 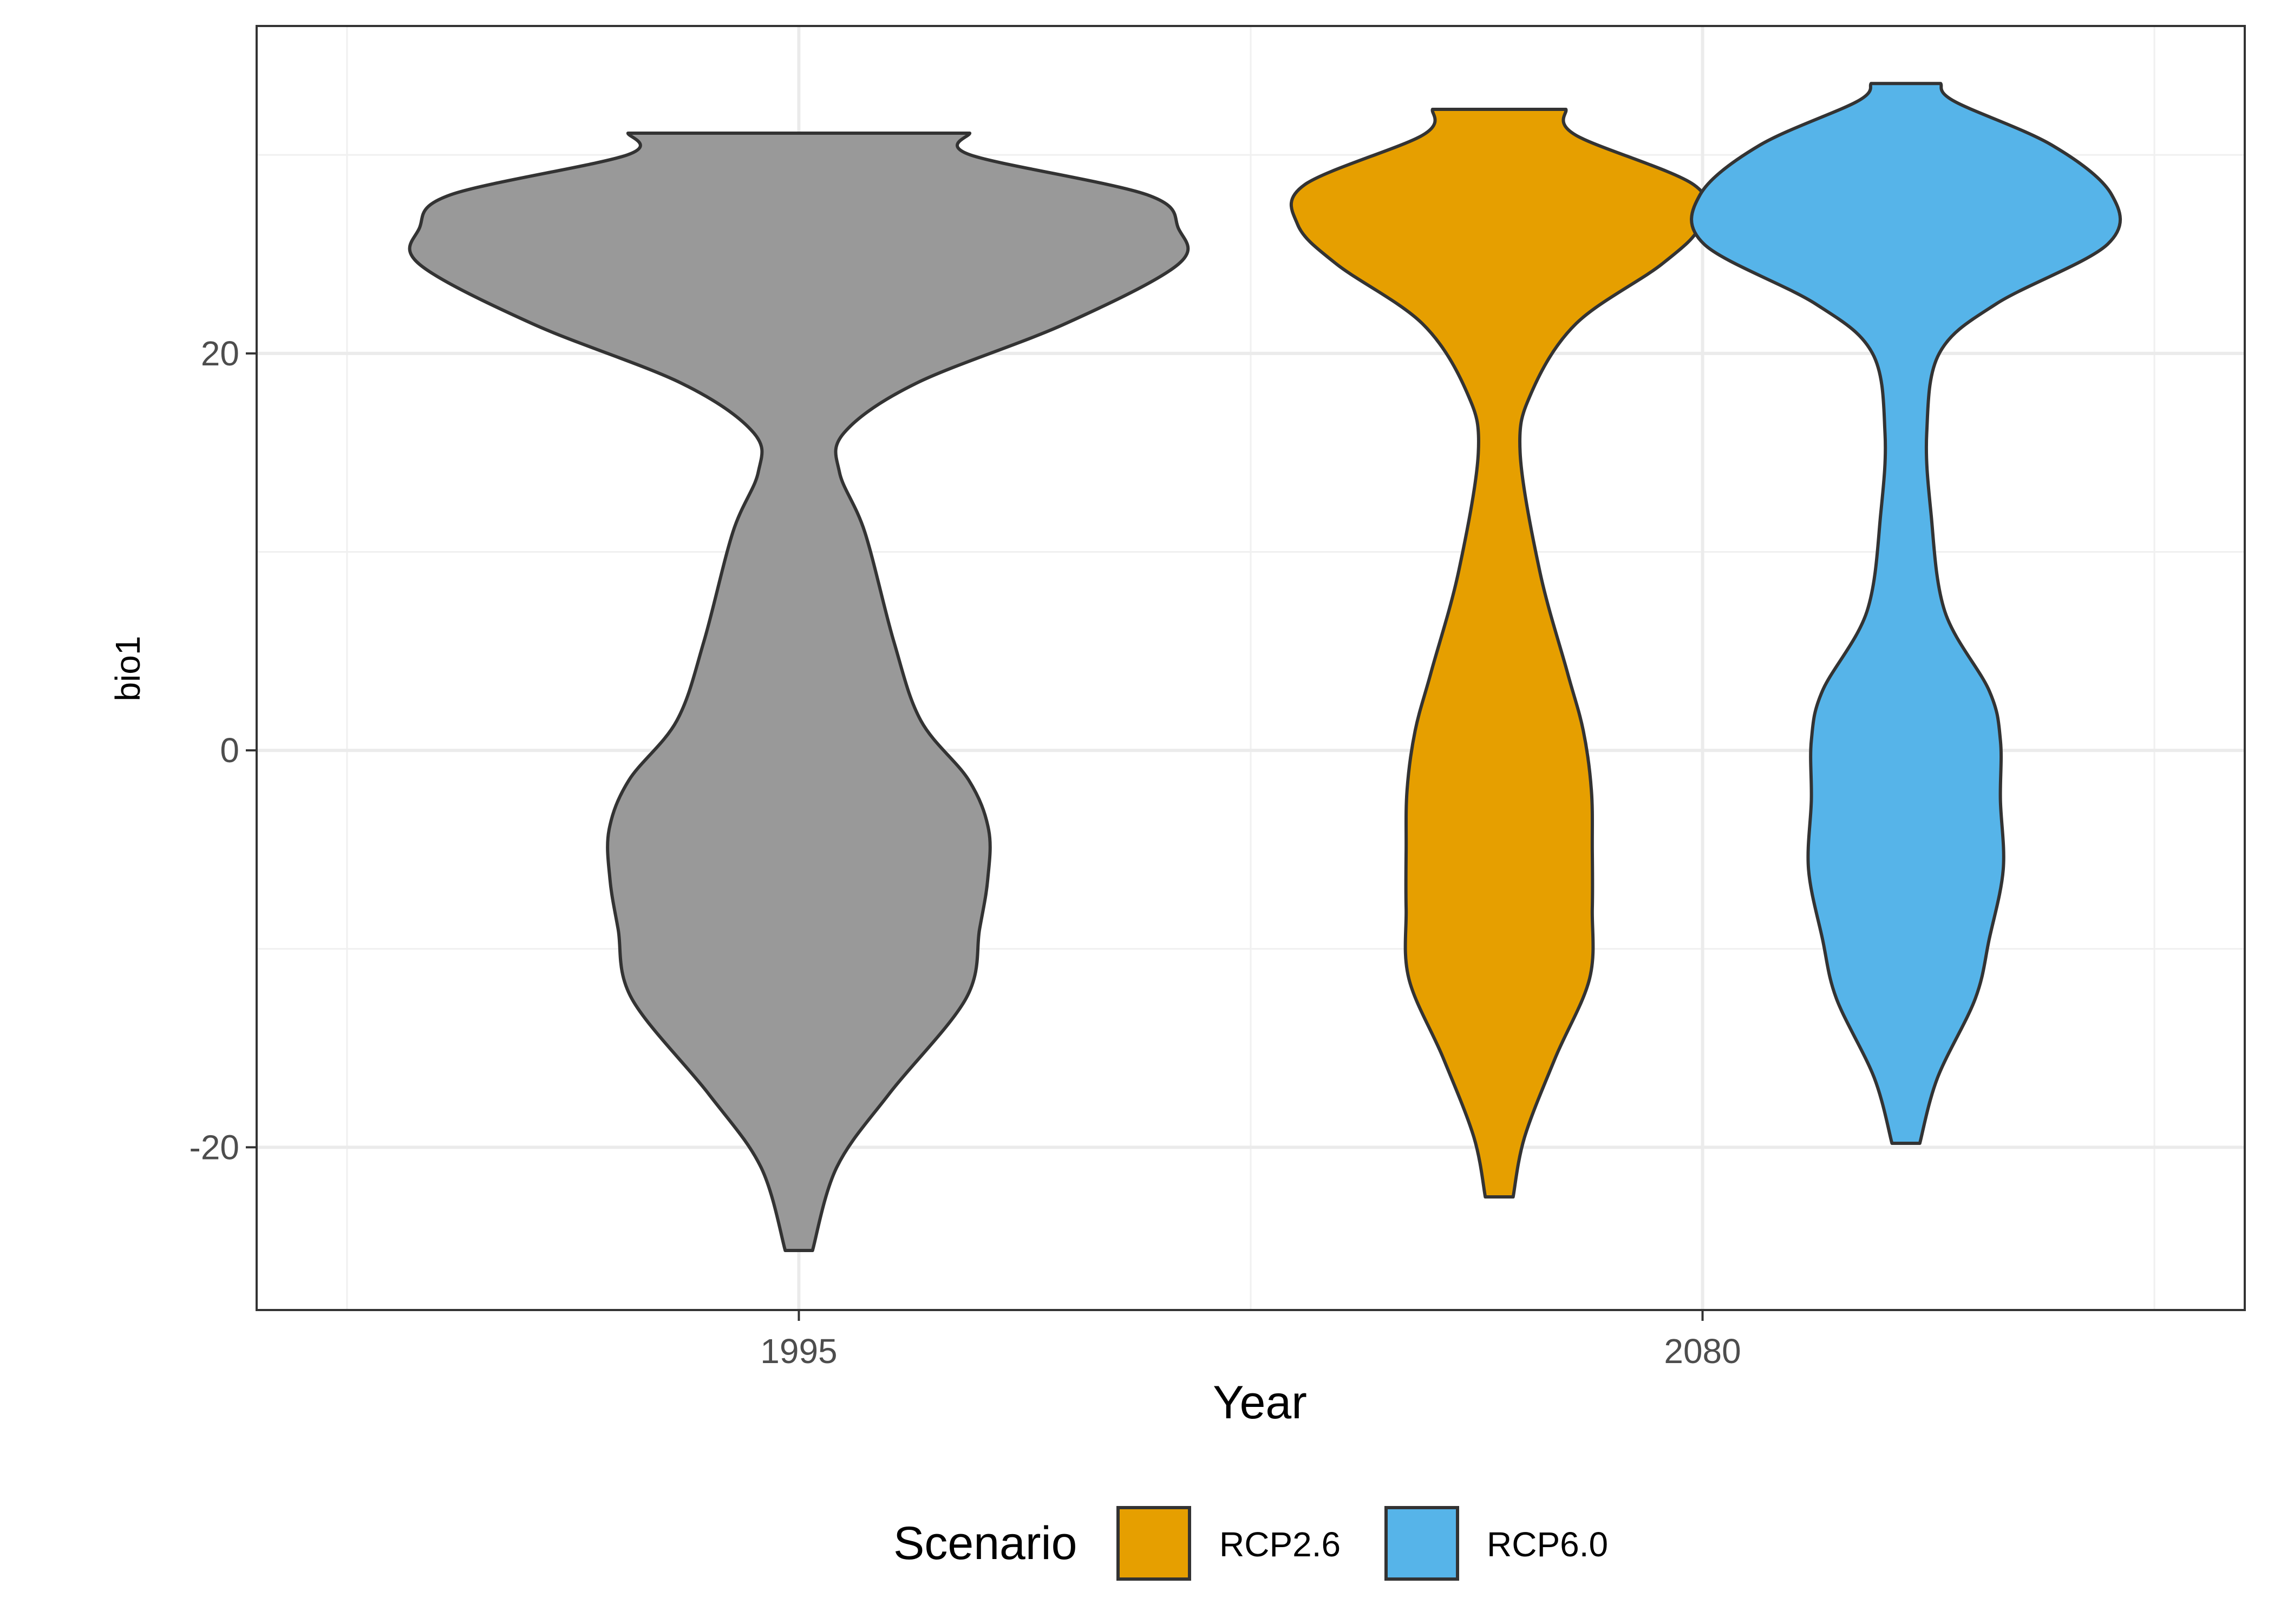 I want to click on y-axis-title: bio1, so click(x=128, y=669).